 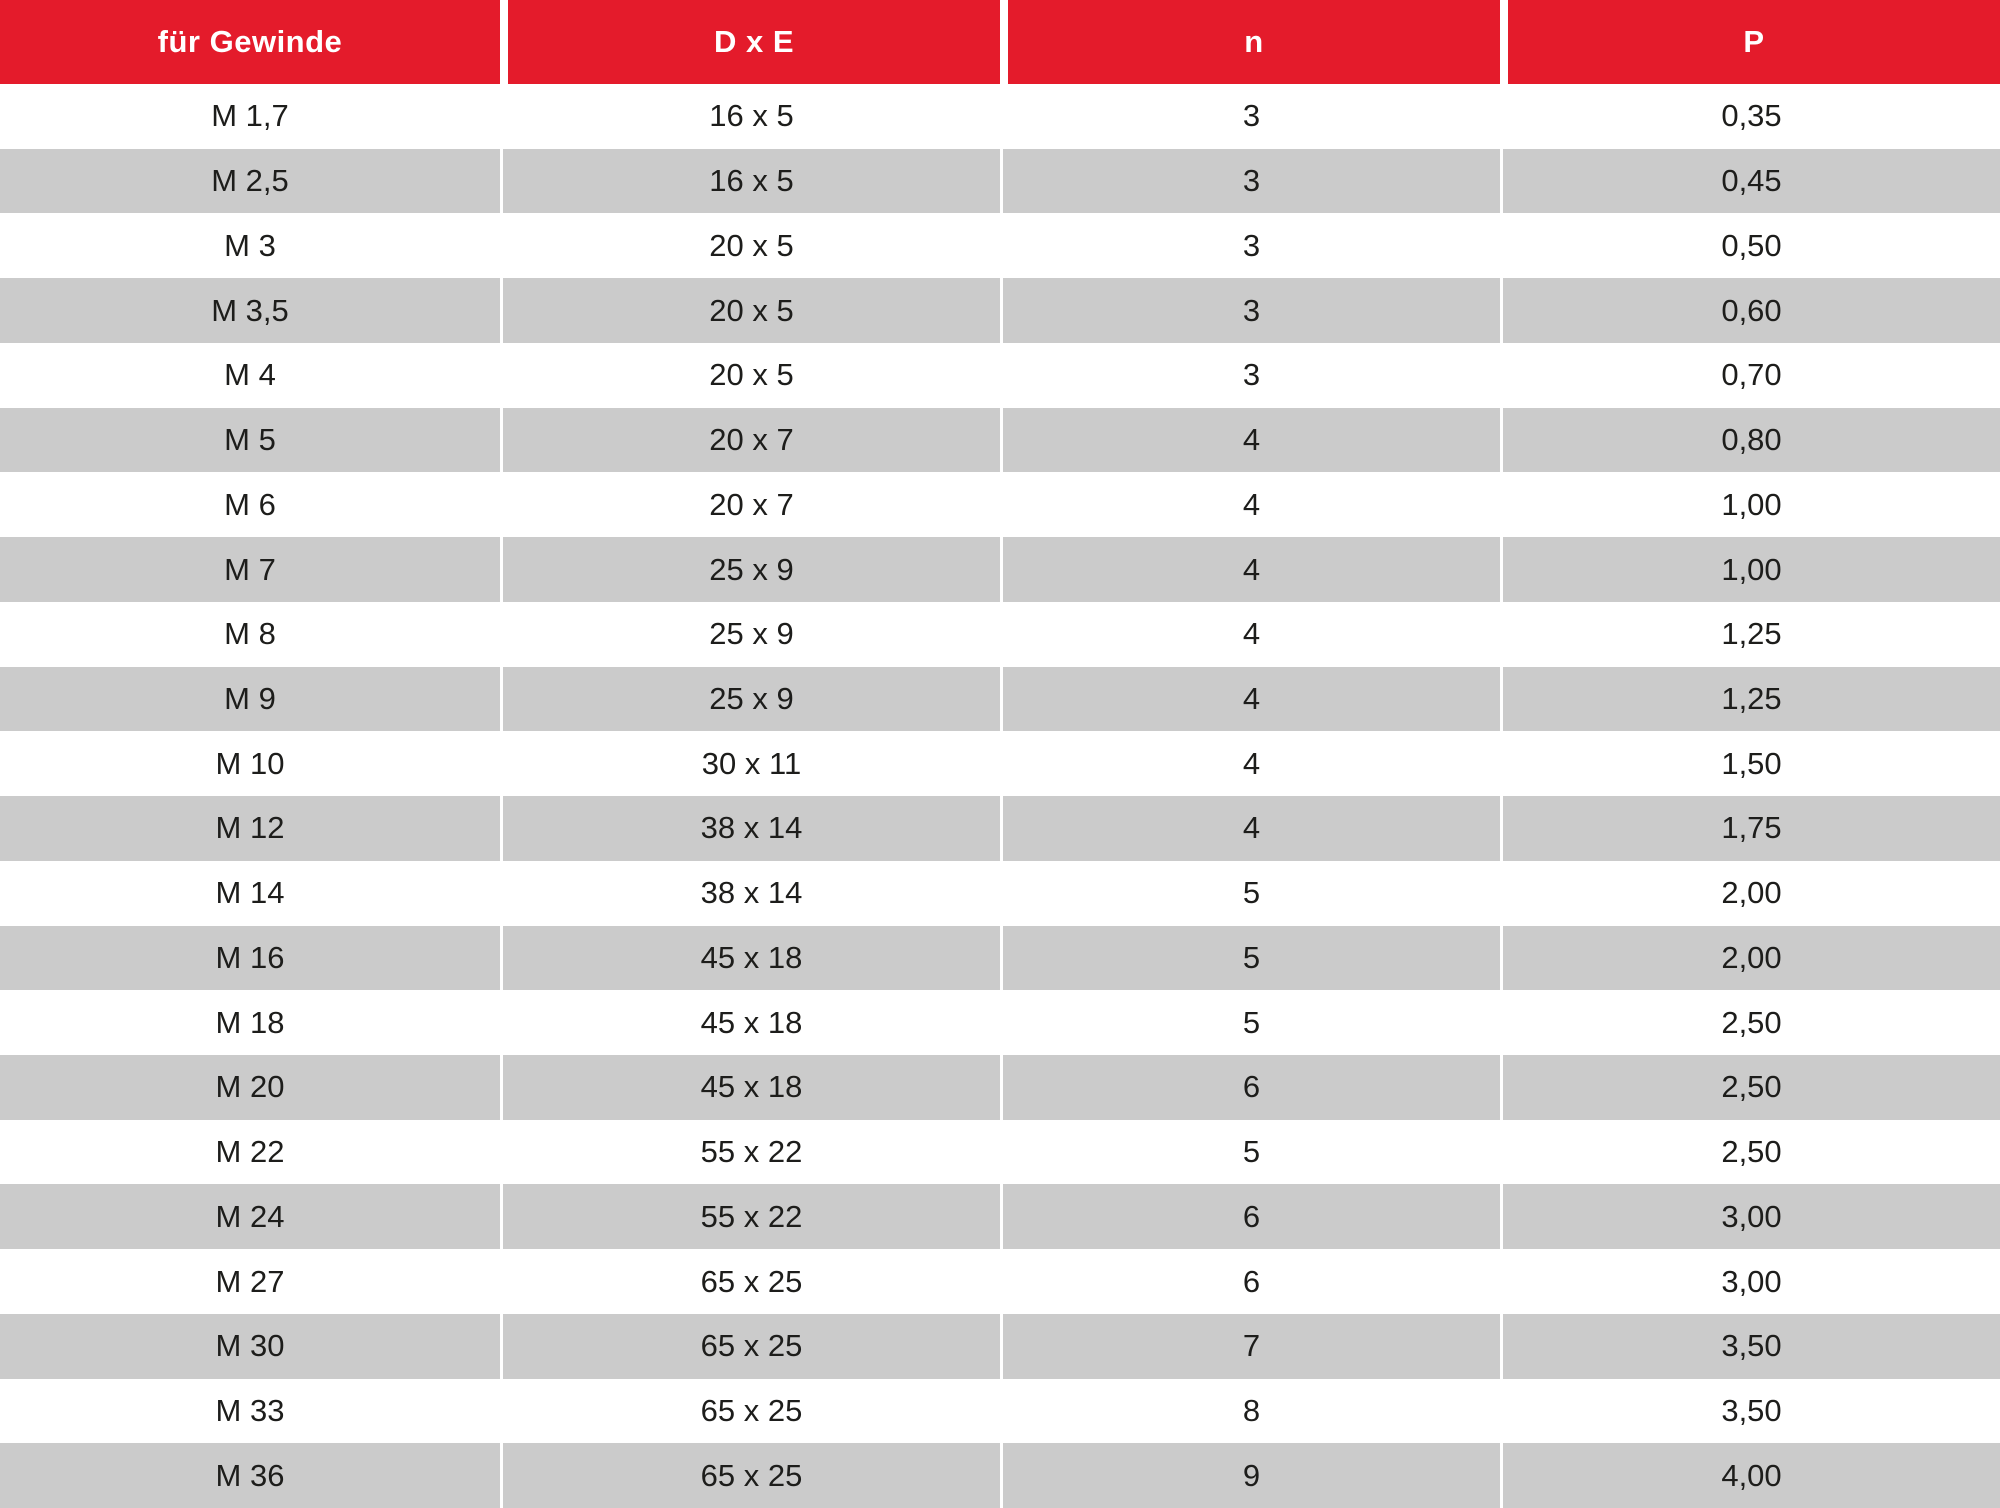 I want to click on cell-gewinde: M 33, so click(x=250, y=1411).